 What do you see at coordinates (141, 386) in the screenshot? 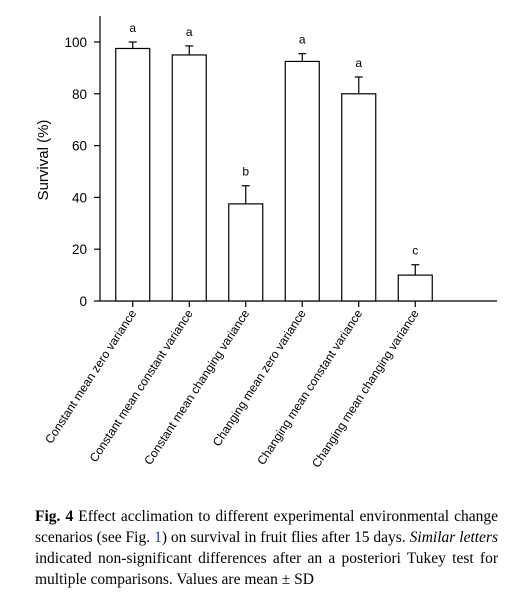
I see `x-tick-label: Constant mean constant variance` at bounding box center [141, 386].